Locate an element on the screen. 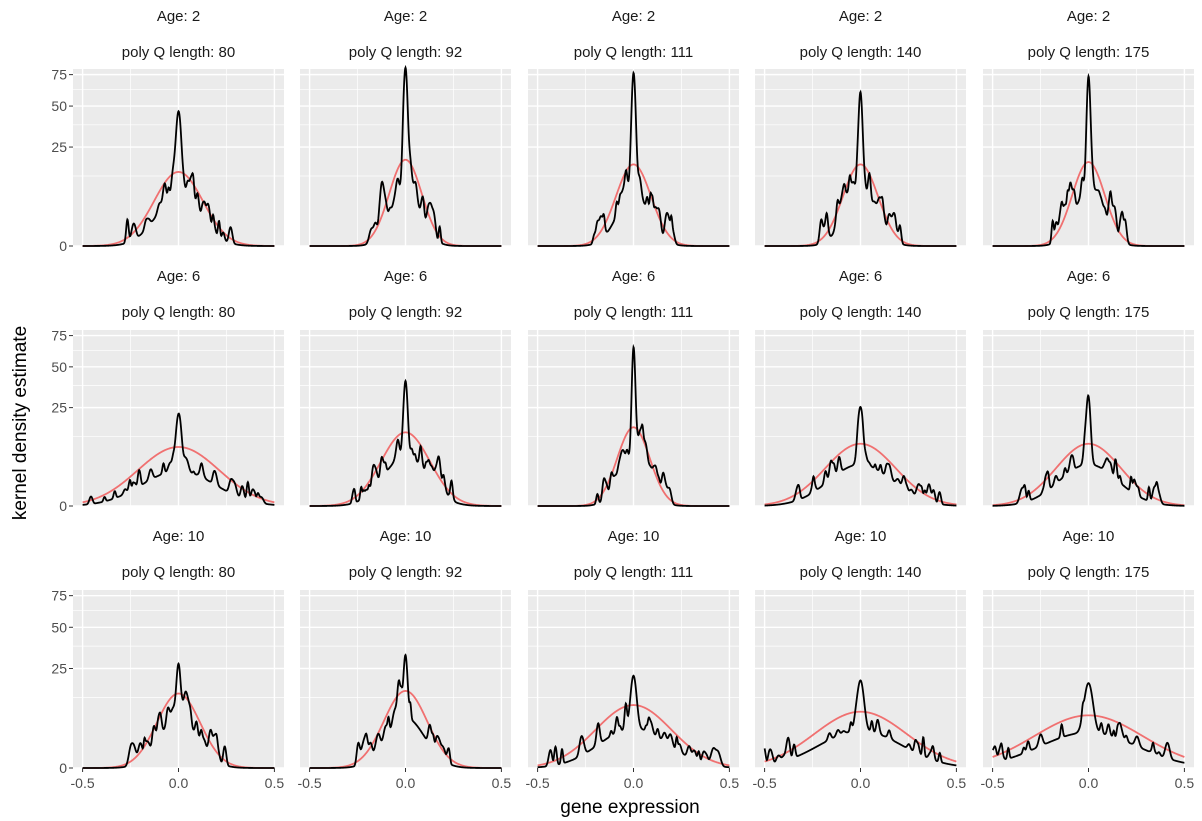 This screenshot has width=1202, height=821. facet-panel: Age: 6 poly Q length: 111 is located at coordinates (633, 387).